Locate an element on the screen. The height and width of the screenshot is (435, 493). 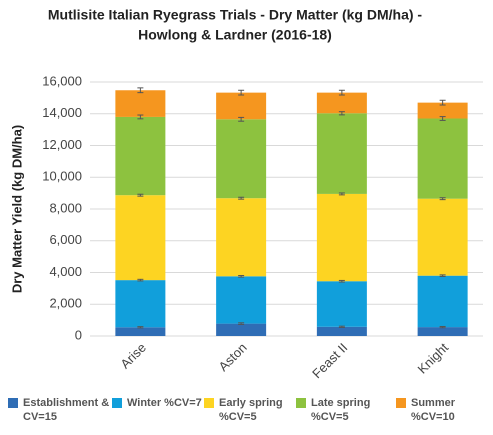
legend-label: Late spring %CV=5 is located at coordinates (341, 410).